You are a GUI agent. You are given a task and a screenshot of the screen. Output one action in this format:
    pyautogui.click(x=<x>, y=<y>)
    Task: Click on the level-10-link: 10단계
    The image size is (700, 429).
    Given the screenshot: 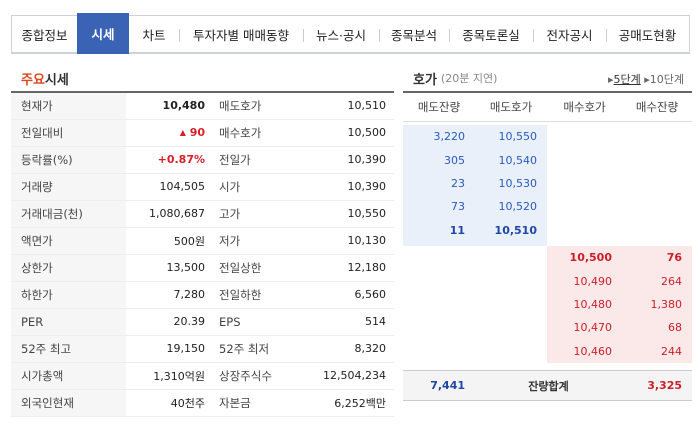 What is the action you would take?
    pyautogui.click(x=666, y=79)
    